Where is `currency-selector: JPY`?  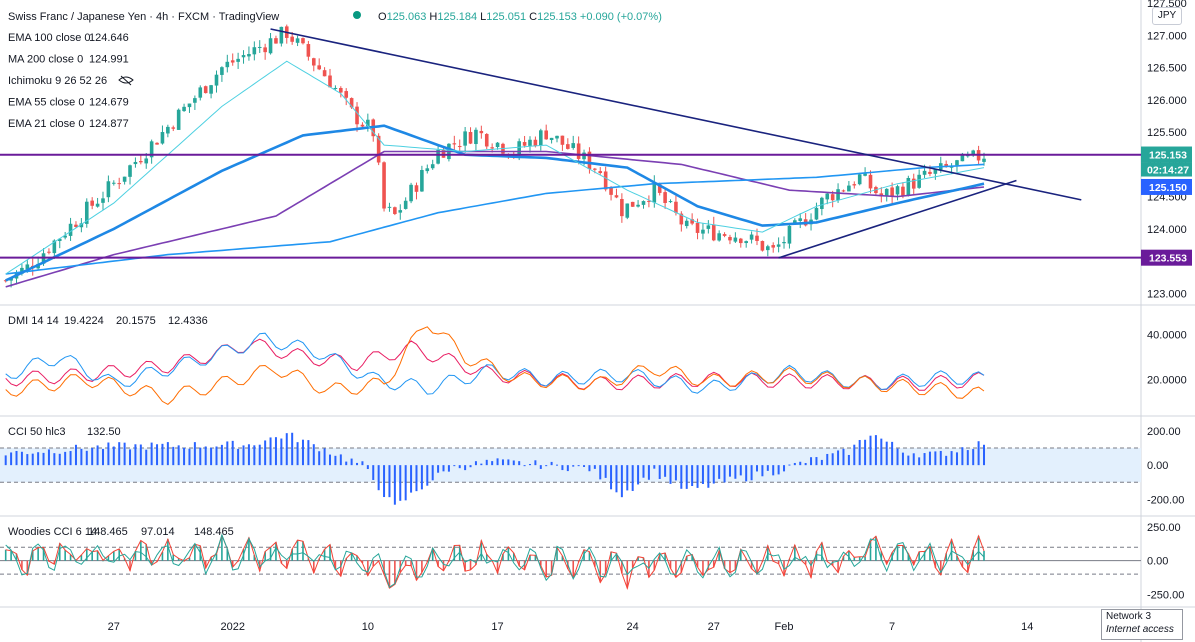 currency-selector: JPY is located at coordinates (1167, 16).